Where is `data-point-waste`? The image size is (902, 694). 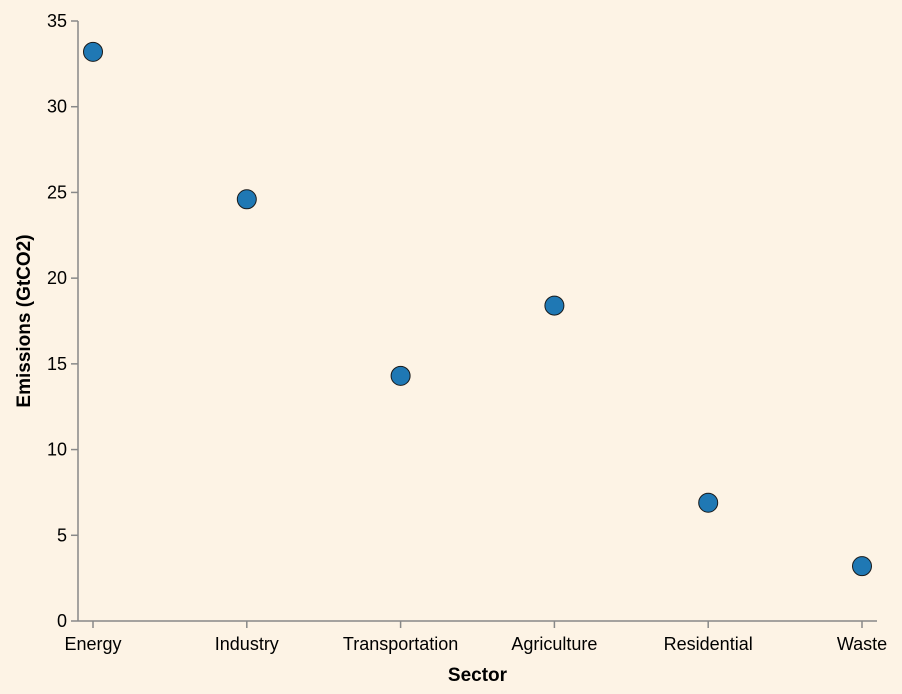
data-point-waste is located at coordinates (862, 566).